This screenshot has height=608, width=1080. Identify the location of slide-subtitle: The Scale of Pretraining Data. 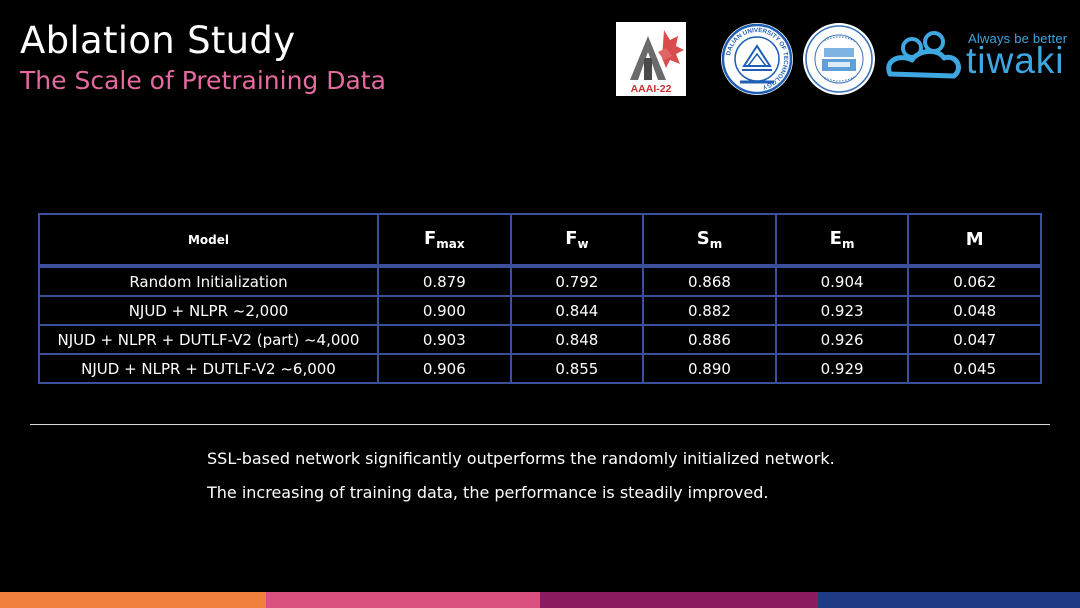
(203, 80).